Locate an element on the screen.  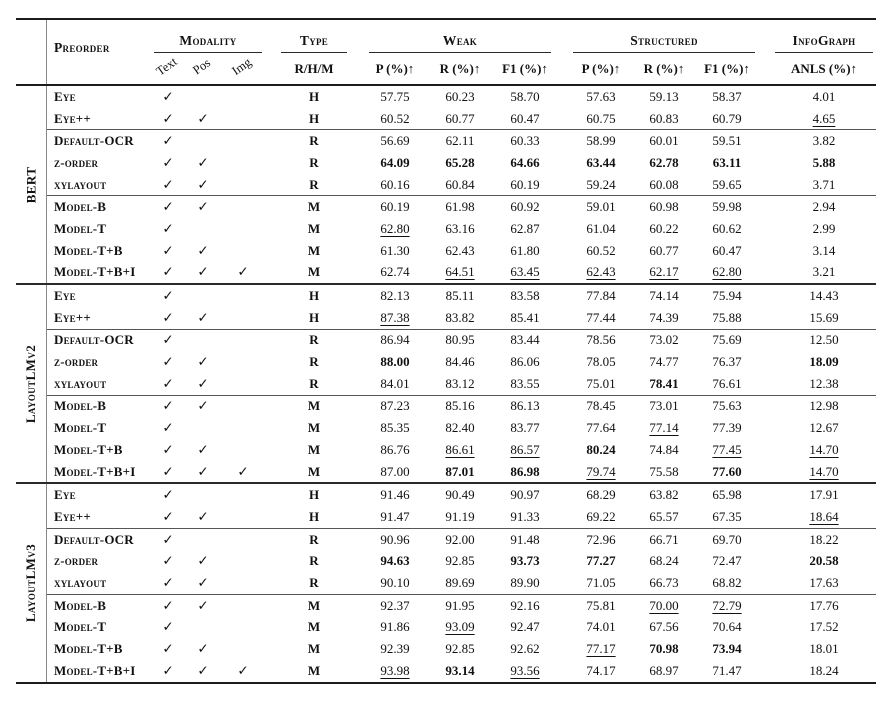
structured-metric-cell: 75.81 is located at coordinates (601, 605).